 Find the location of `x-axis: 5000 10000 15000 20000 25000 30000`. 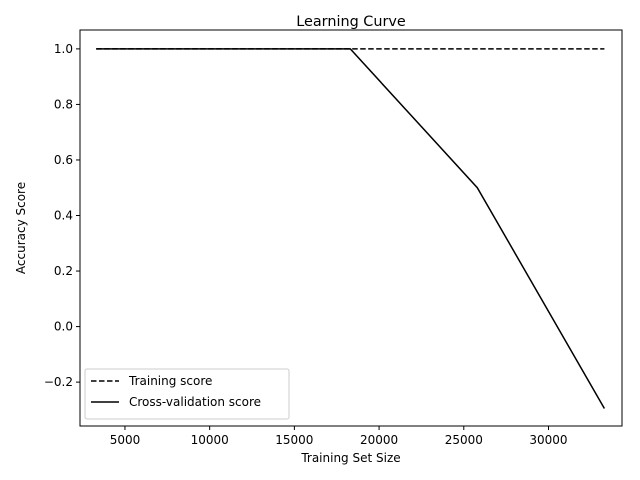

x-axis: 5000 10000 15000 20000 25000 30000 is located at coordinates (339, 436).